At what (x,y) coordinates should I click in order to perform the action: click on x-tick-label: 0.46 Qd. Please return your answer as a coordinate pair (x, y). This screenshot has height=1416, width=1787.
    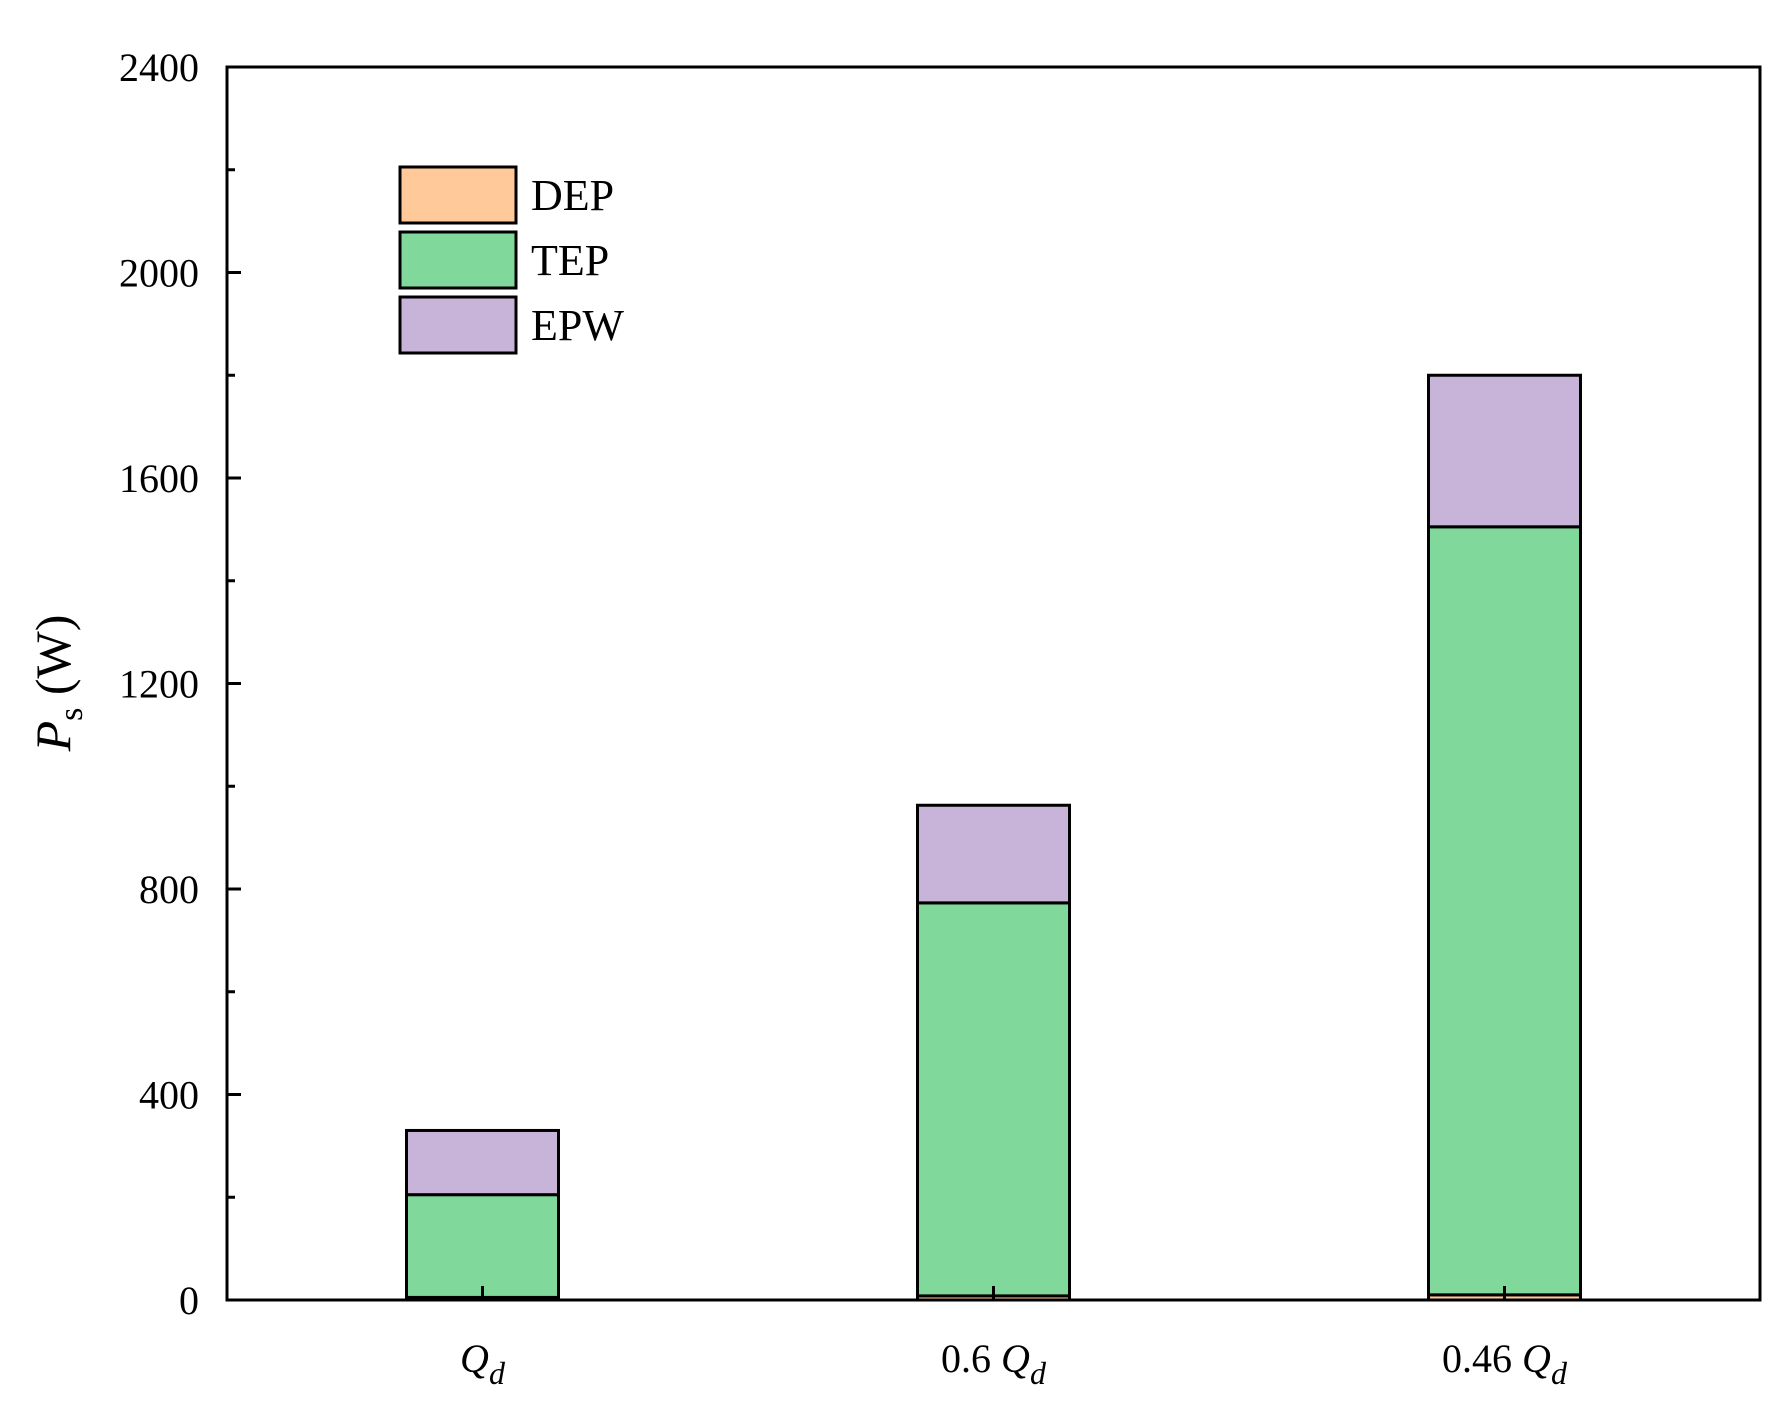
    Looking at the image, I should click on (1505, 1363).